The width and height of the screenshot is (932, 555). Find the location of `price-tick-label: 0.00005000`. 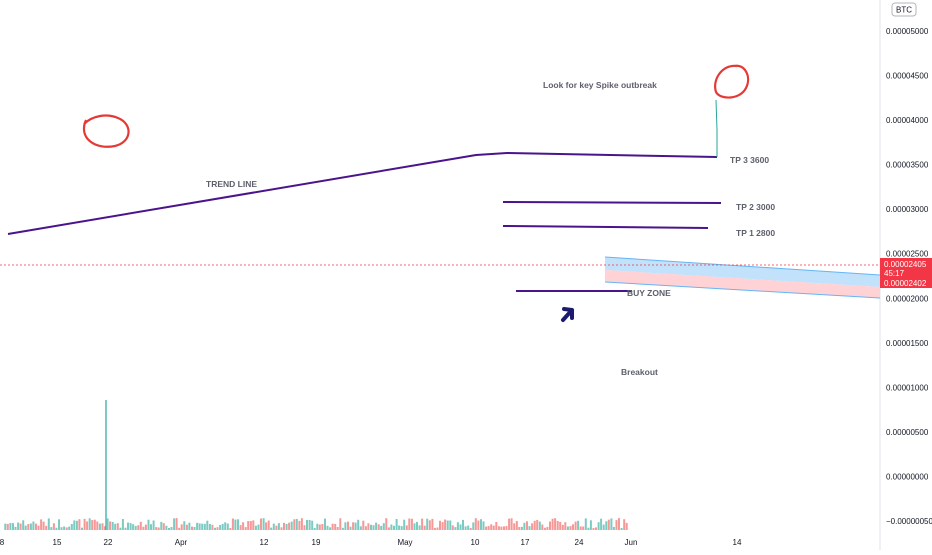

price-tick-label: 0.00005000 is located at coordinates (907, 31).